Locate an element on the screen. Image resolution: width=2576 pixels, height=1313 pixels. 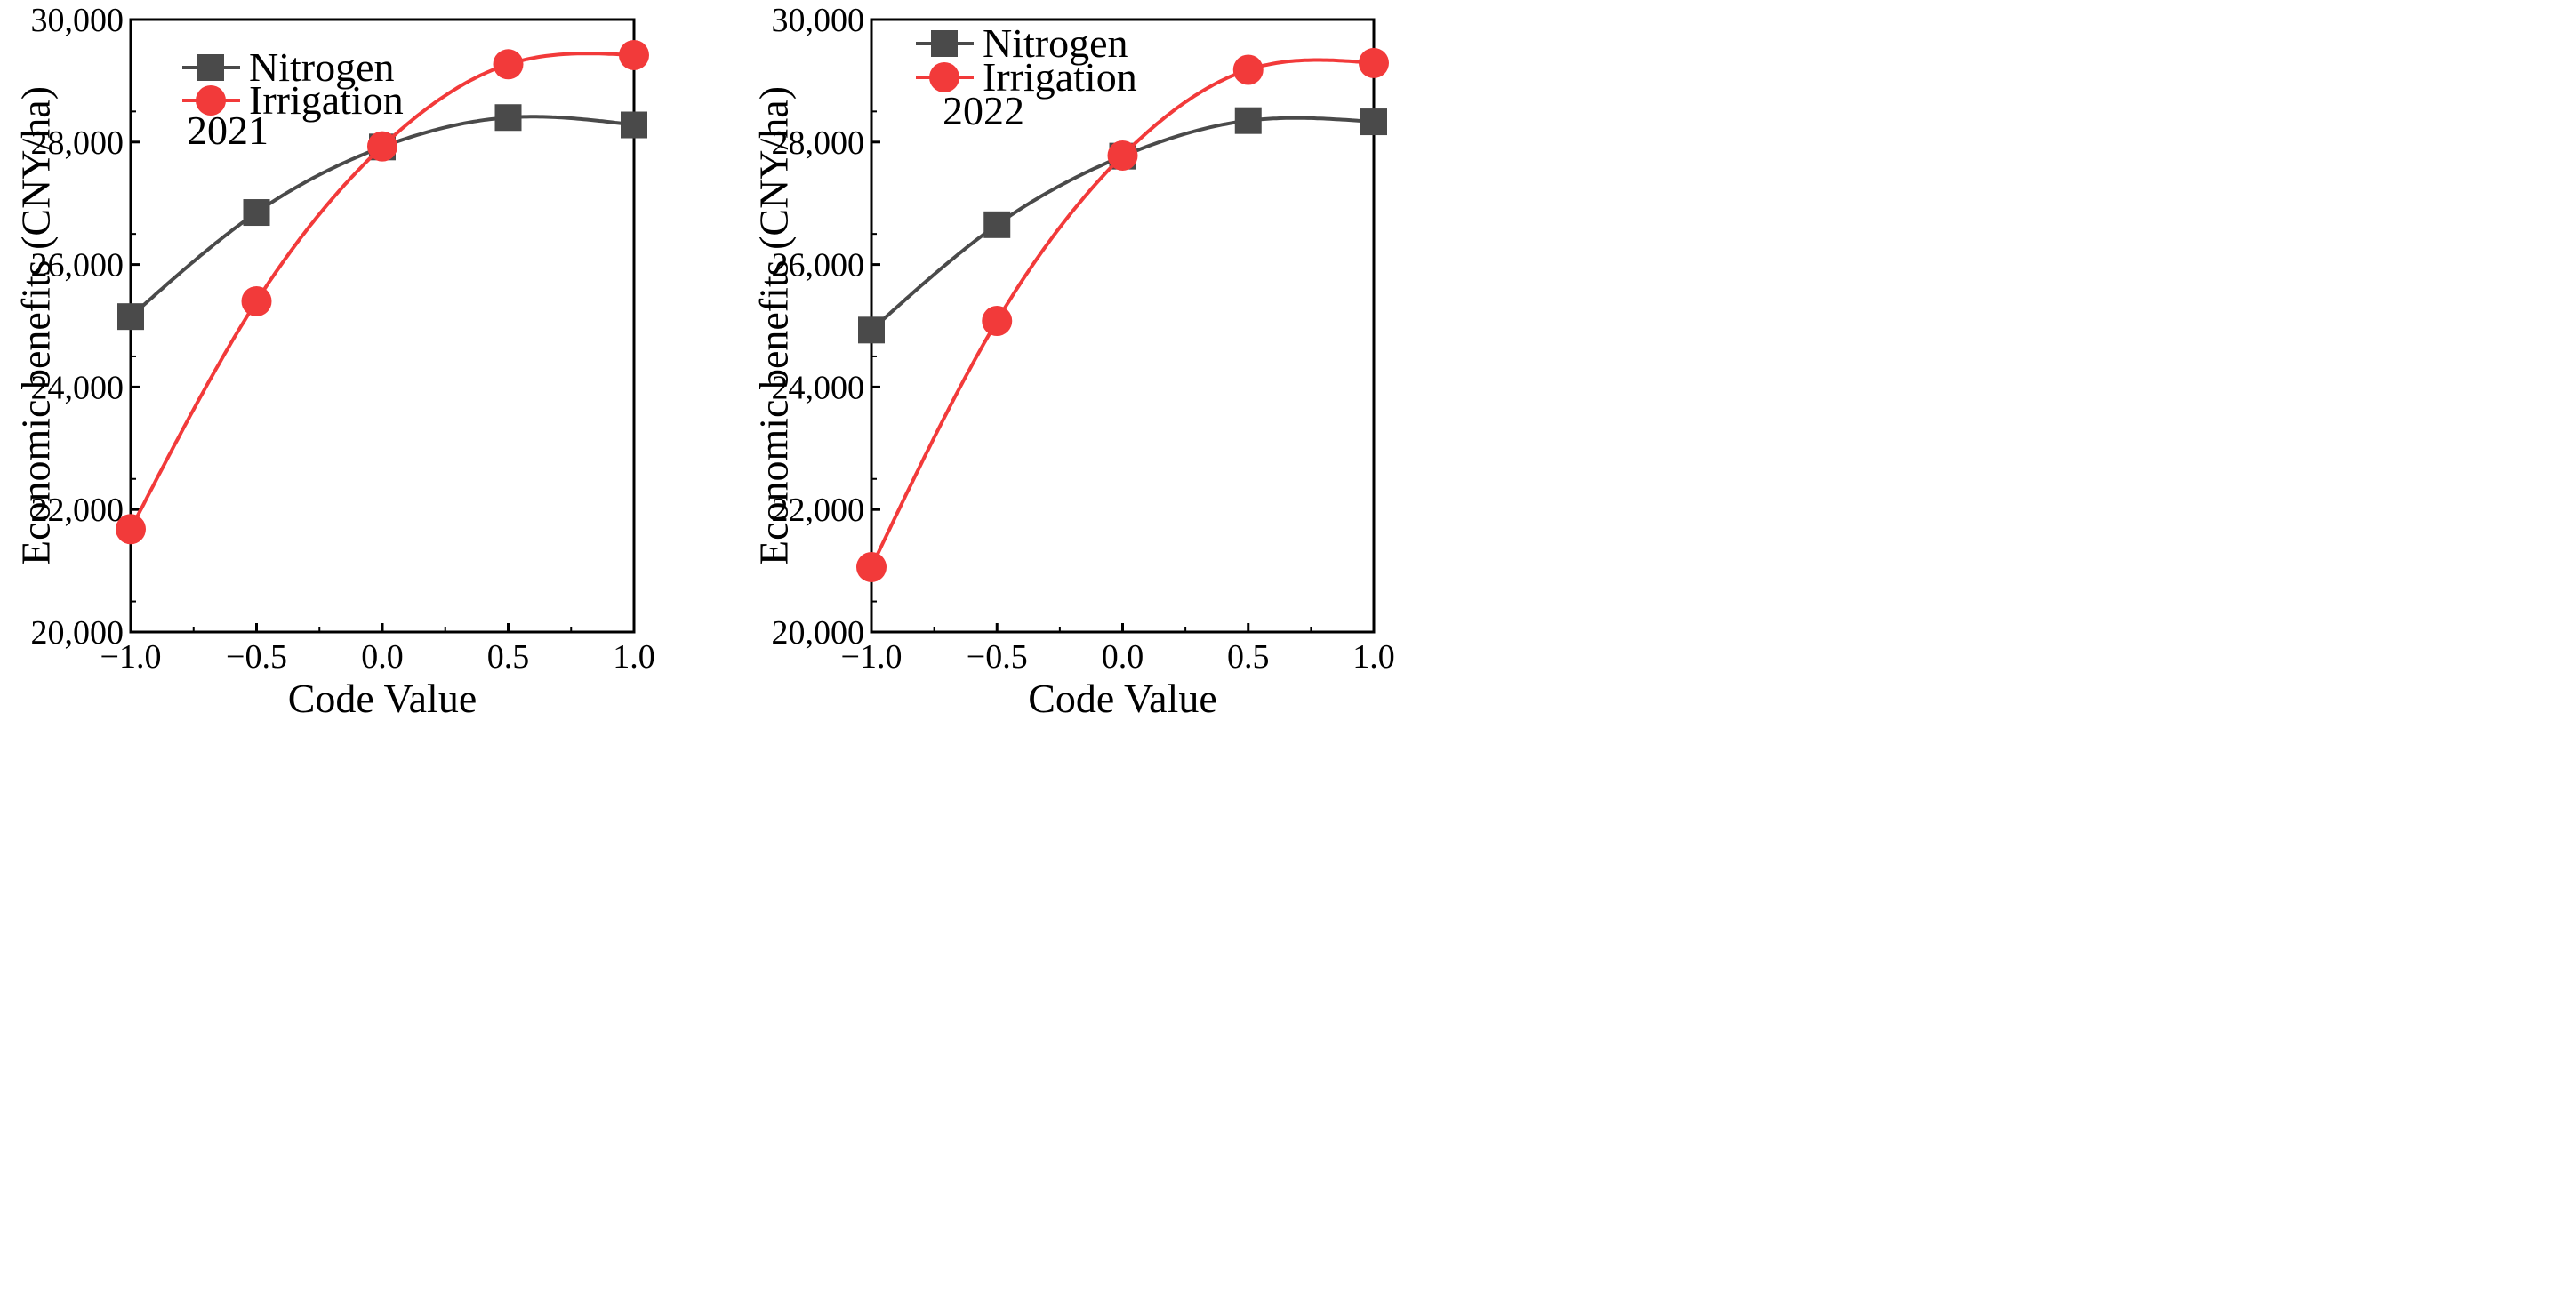
year-annotation: 2021 is located at coordinates (228, 130).